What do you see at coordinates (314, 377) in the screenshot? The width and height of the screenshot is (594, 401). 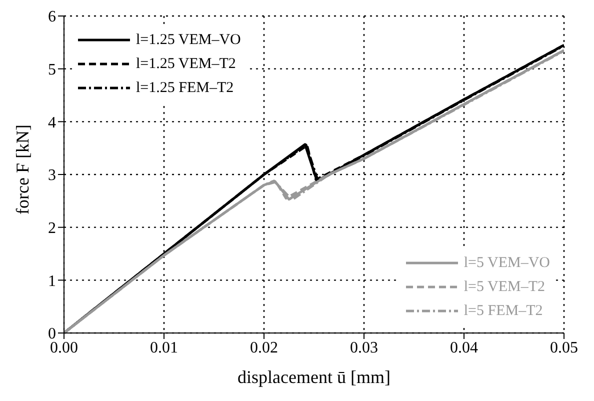 I see `x-axis-title: displacement ū [mm]` at bounding box center [314, 377].